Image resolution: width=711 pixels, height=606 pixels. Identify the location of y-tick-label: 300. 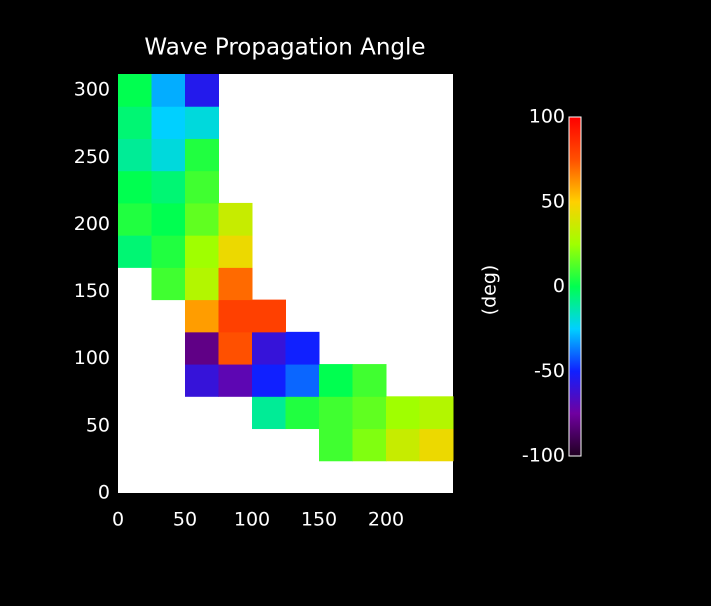
(92, 90).